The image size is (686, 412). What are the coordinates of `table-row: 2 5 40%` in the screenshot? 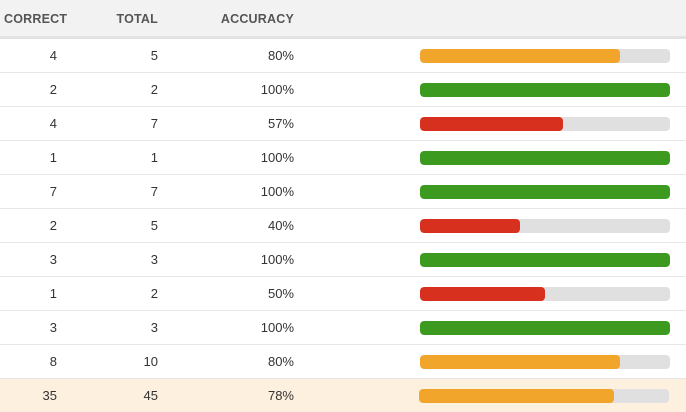 It's located at (343, 226).